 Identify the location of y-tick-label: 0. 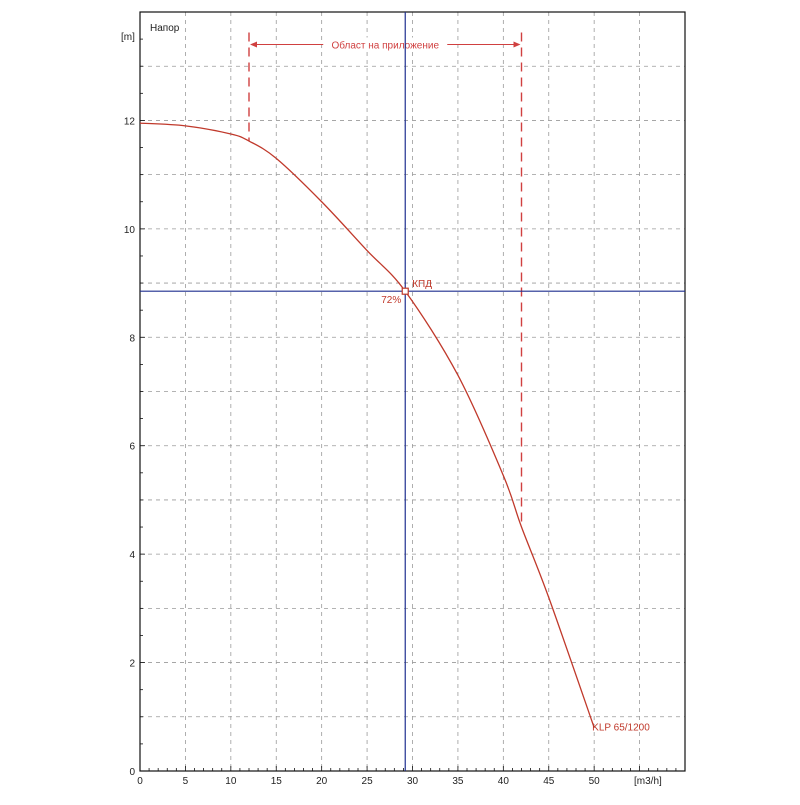
(132, 772).